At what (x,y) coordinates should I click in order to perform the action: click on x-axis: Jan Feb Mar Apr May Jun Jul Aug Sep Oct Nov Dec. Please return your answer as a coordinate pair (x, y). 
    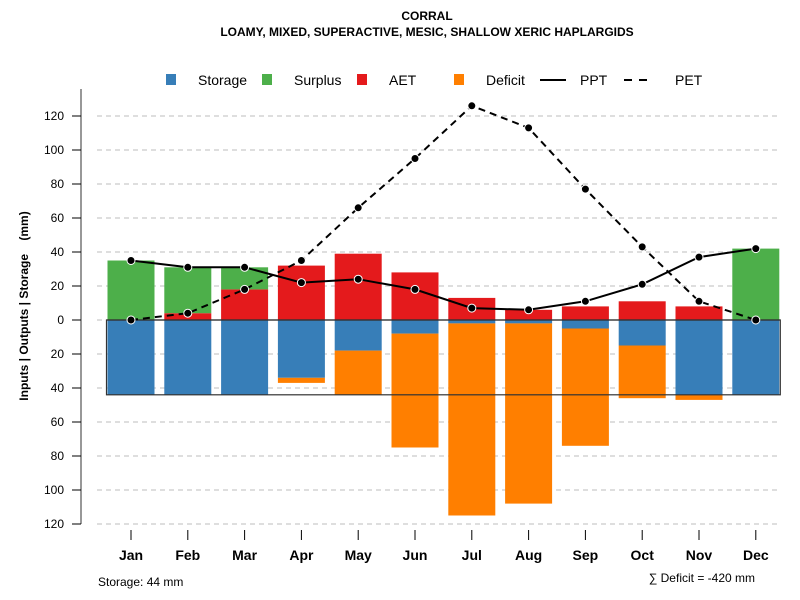
    Looking at the image, I should click on (444, 546).